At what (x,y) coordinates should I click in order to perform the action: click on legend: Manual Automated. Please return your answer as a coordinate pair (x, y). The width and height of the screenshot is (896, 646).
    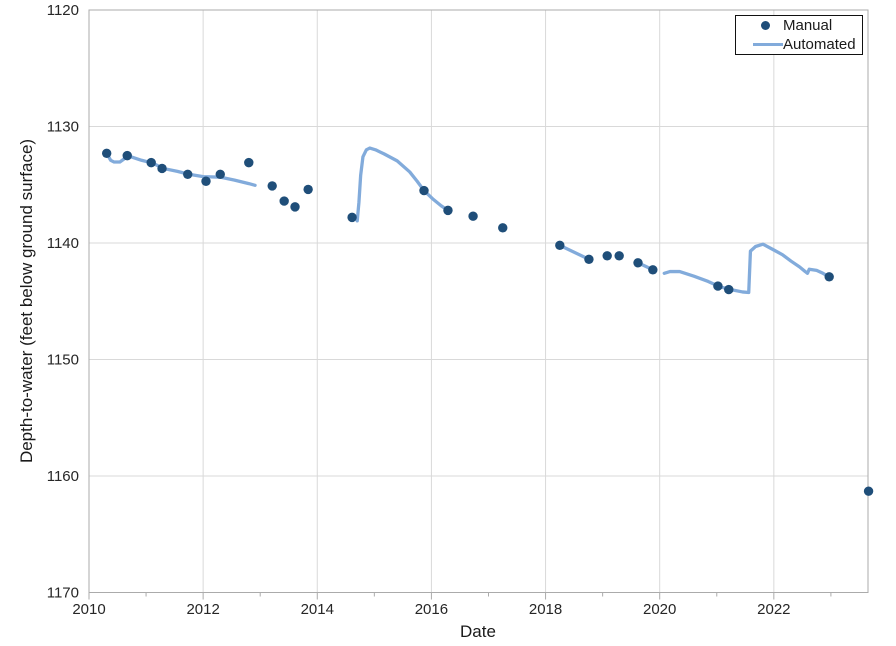
    Looking at the image, I should click on (799, 35).